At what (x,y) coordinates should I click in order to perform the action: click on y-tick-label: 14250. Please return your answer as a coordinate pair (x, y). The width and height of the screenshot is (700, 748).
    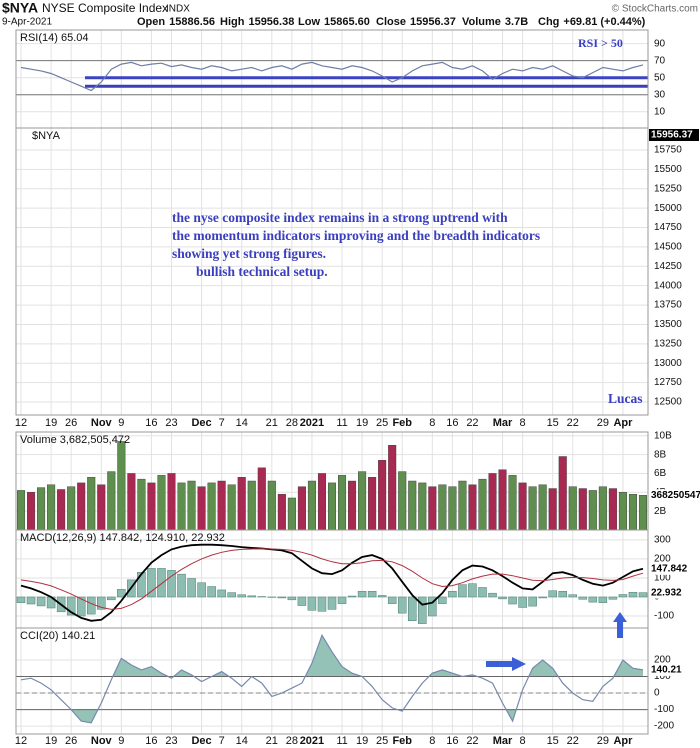
    Looking at the image, I should click on (668, 266).